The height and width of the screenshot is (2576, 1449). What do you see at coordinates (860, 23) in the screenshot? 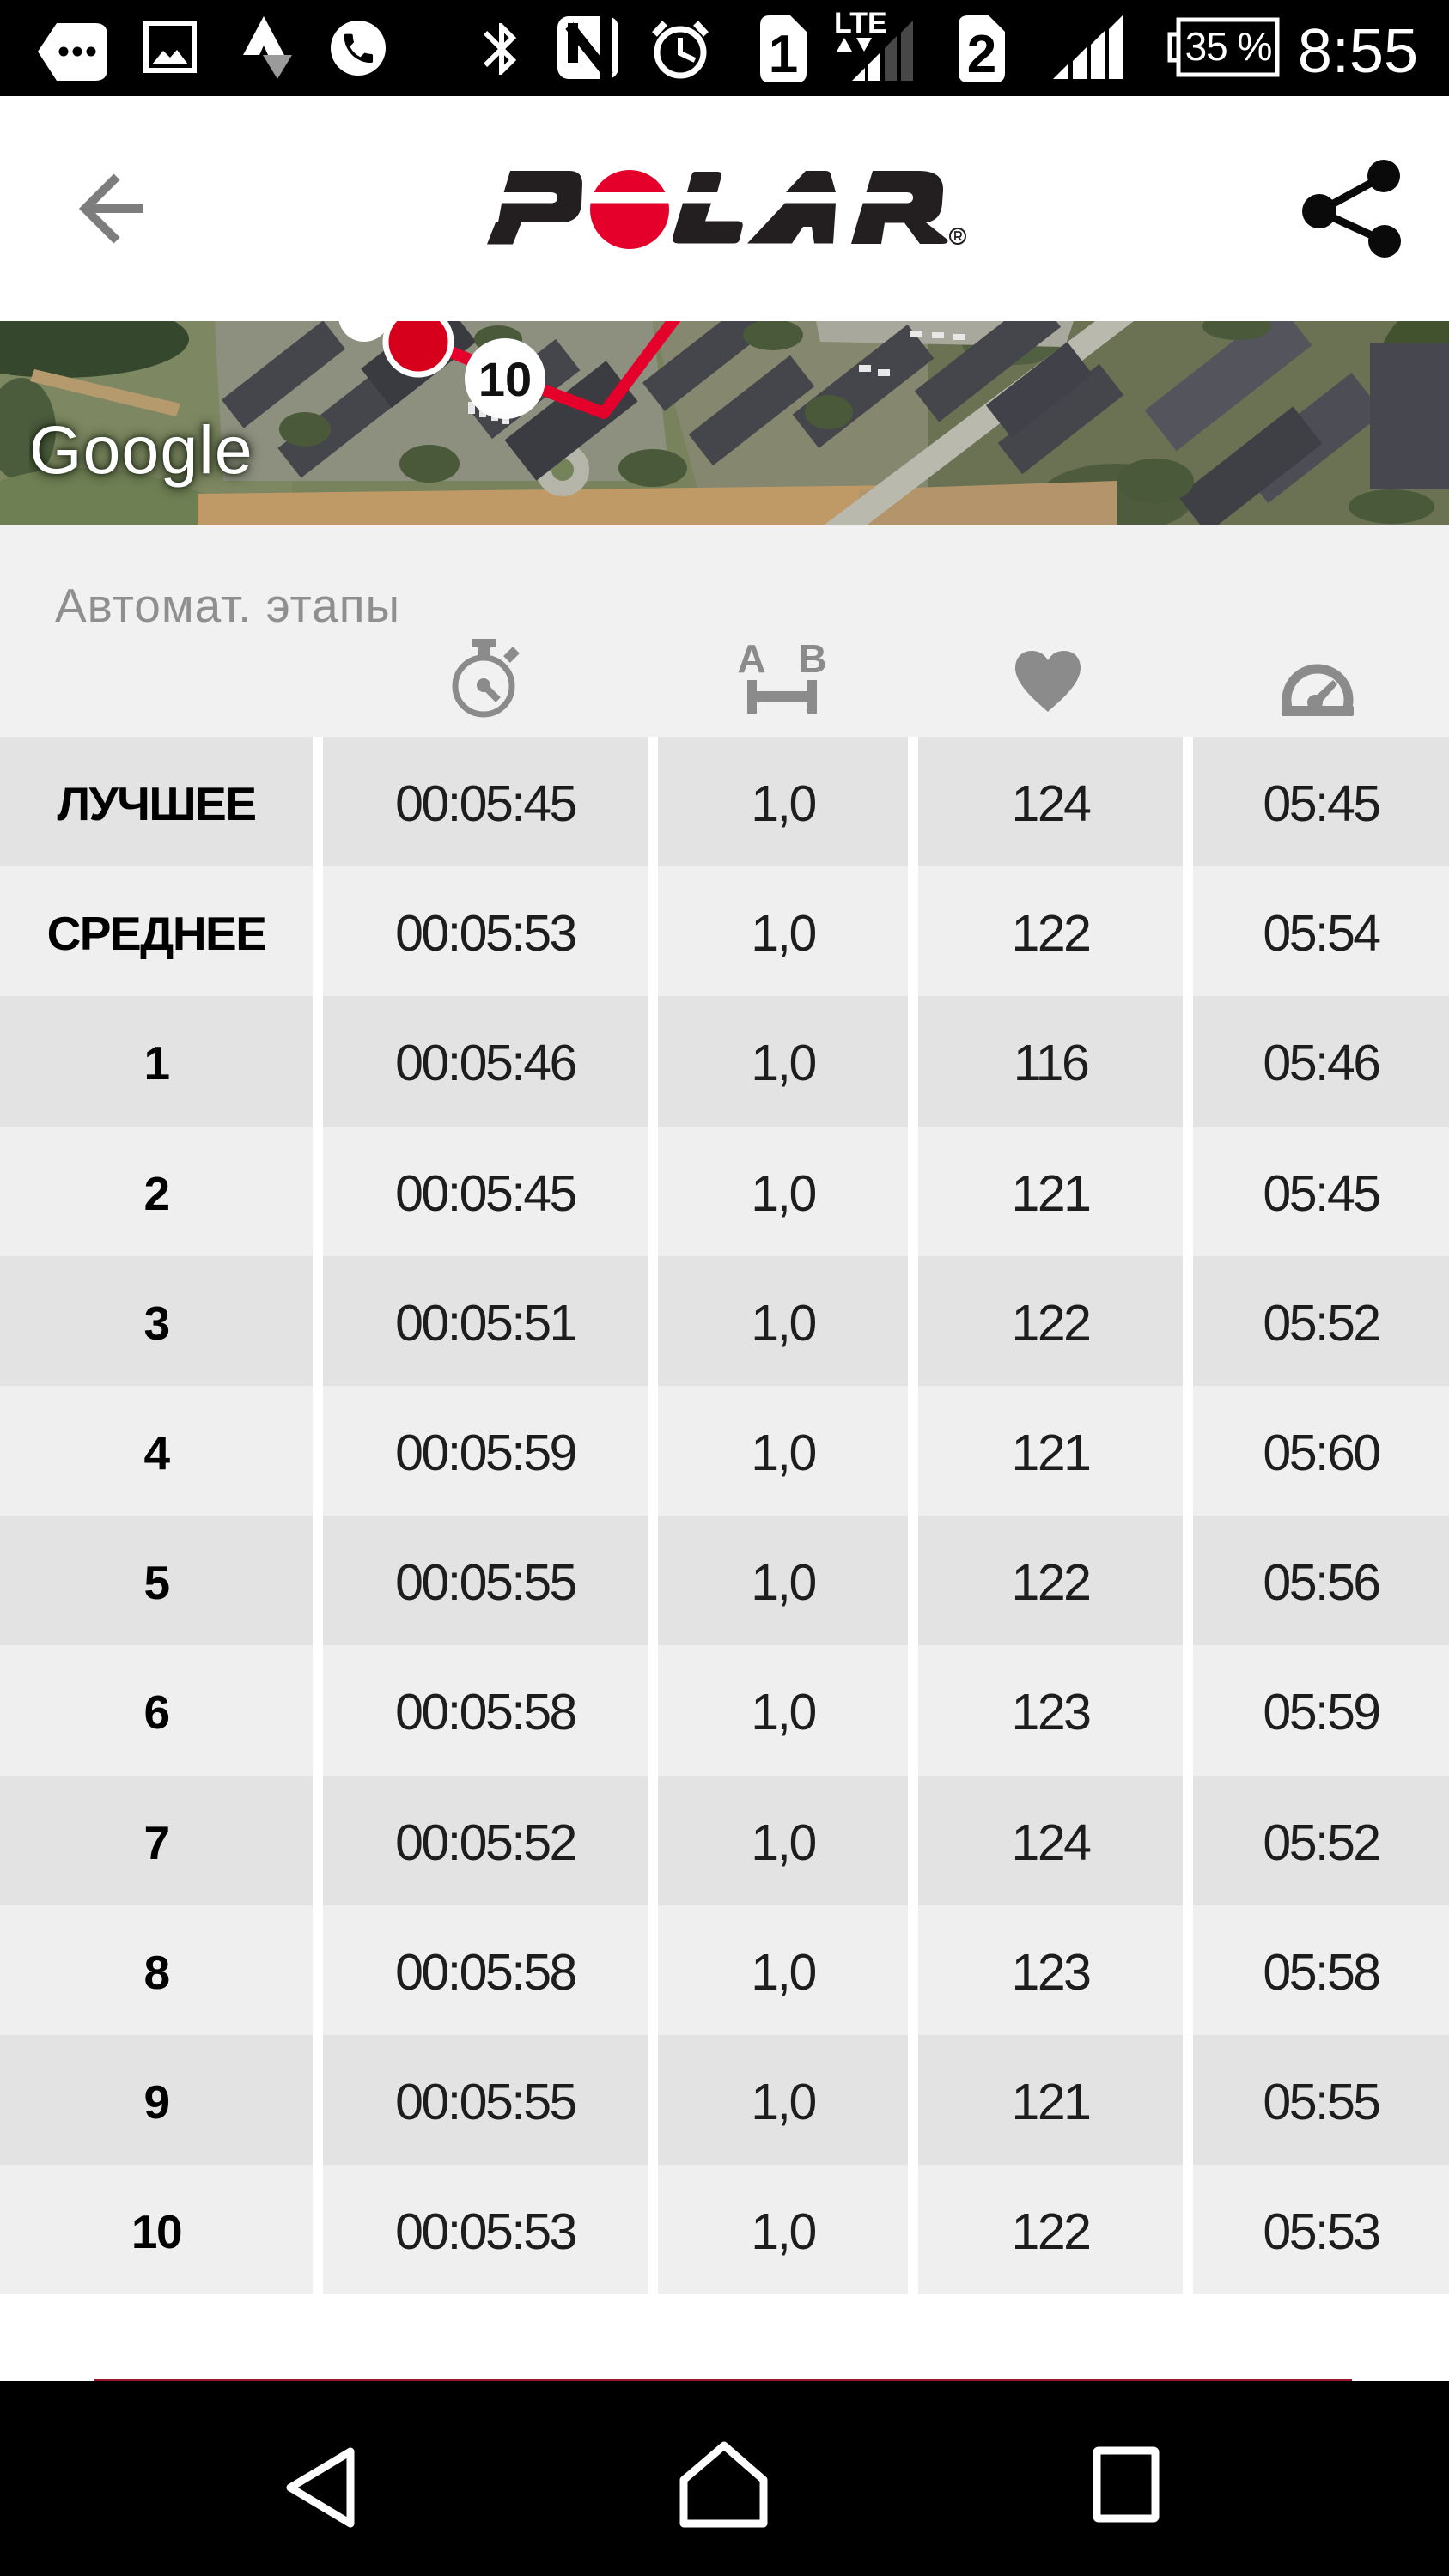
I see `svg-text: LTE` at bounding box center [860, 23].